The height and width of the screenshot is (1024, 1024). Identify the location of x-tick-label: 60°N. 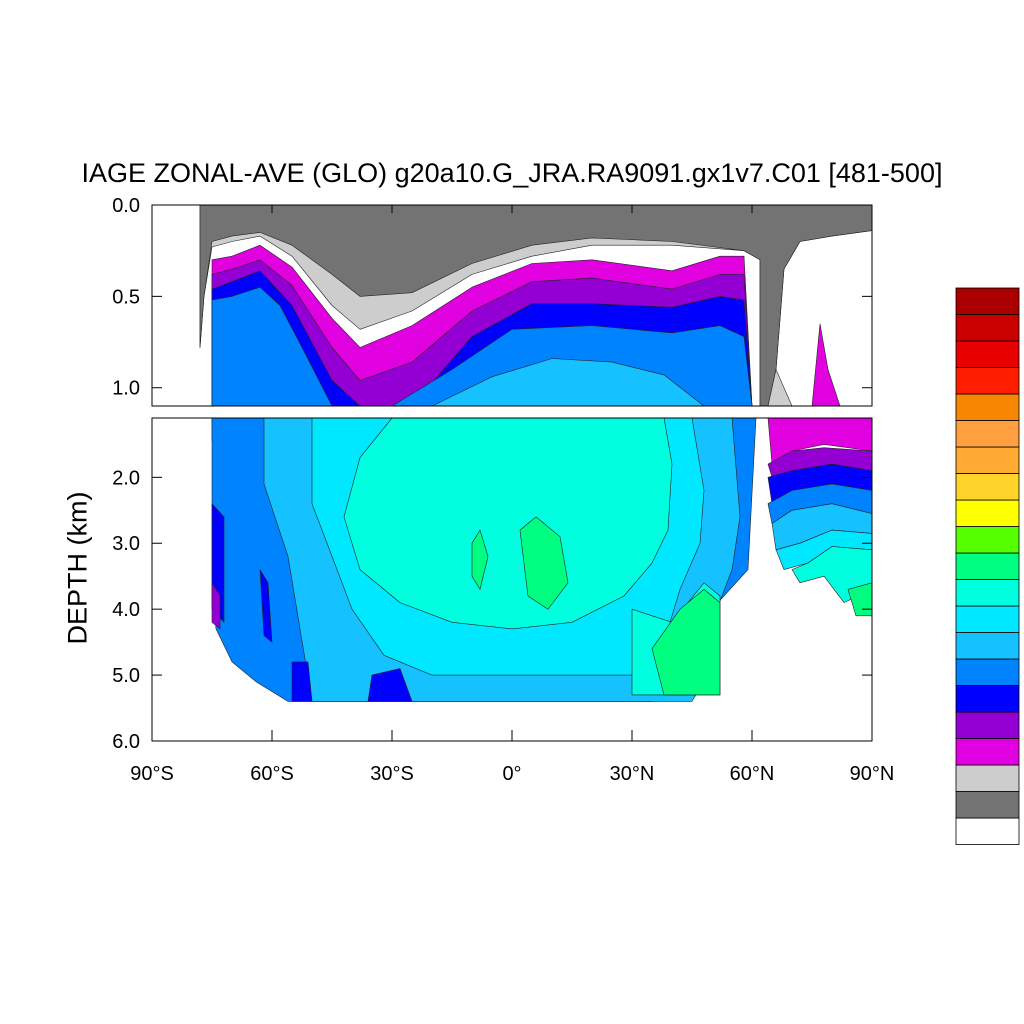
(752, 774).